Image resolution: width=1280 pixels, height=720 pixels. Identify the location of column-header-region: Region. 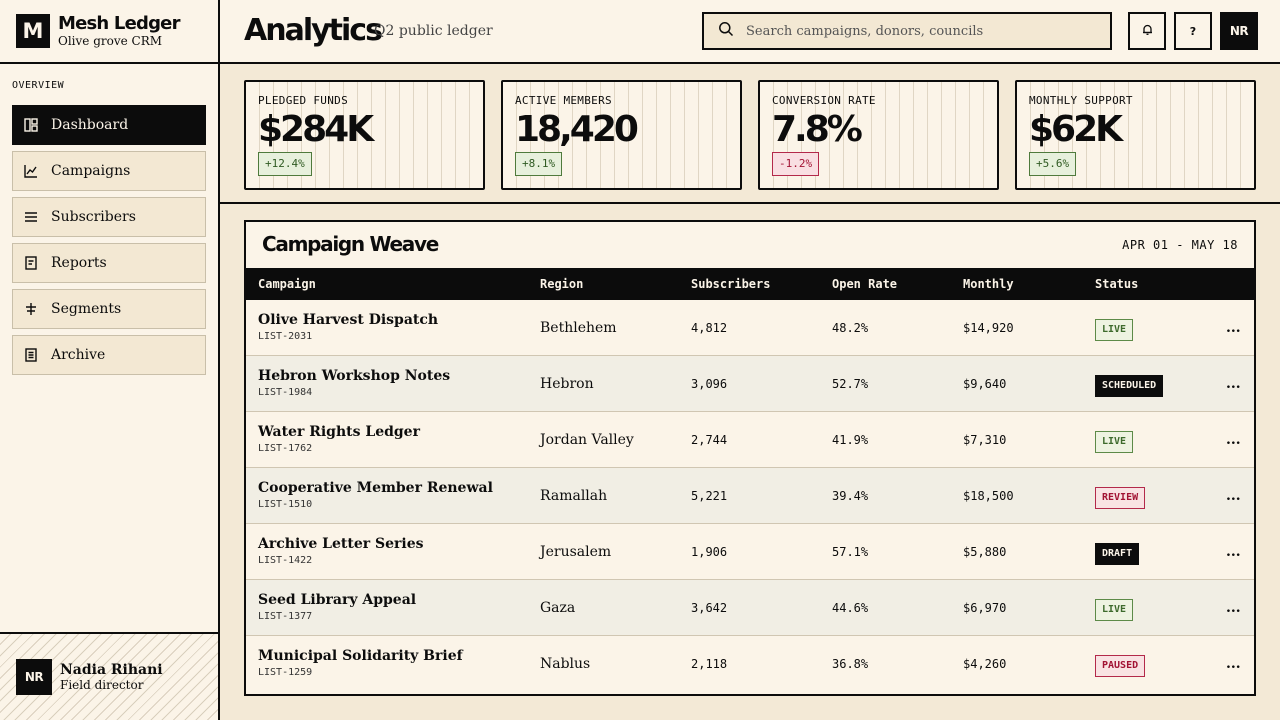
(562, 284).